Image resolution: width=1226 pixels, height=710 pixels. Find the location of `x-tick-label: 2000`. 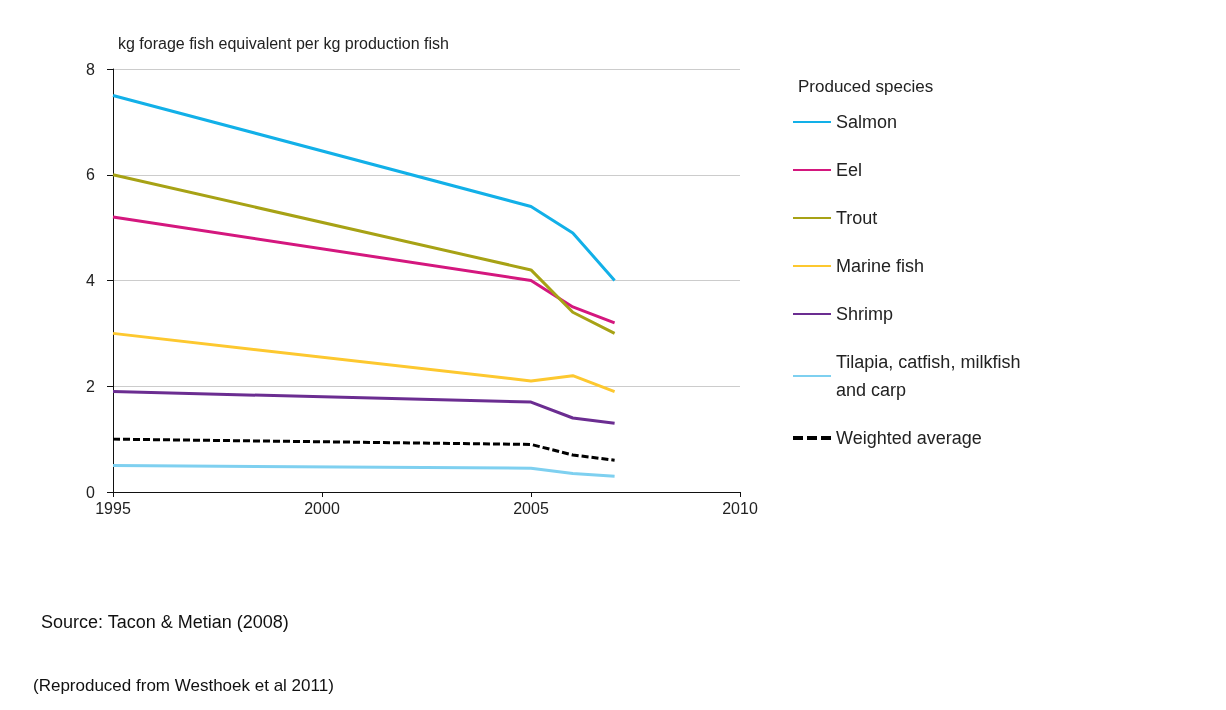

x-tick-label: 2000 is located at coordinates (322, 508).